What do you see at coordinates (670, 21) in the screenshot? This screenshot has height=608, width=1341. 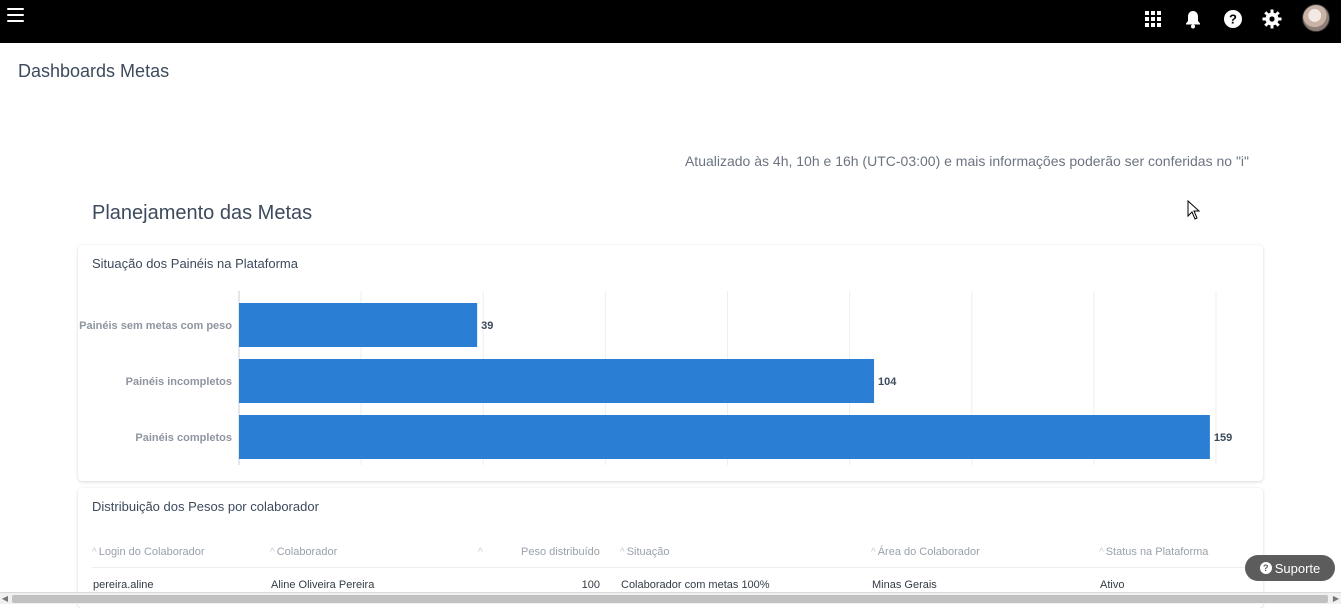 I see `top-navigation-bar: ?` at bounding box center [670, 21].